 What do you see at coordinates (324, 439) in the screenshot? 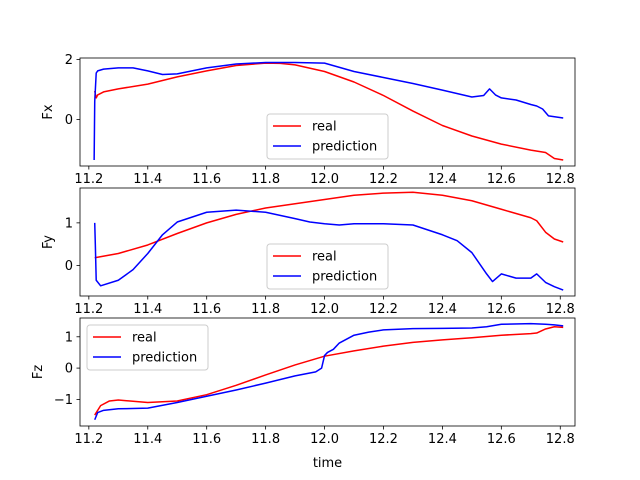
I see `fz-x-tick-label: 12.0` at bounding box center [324, 439].